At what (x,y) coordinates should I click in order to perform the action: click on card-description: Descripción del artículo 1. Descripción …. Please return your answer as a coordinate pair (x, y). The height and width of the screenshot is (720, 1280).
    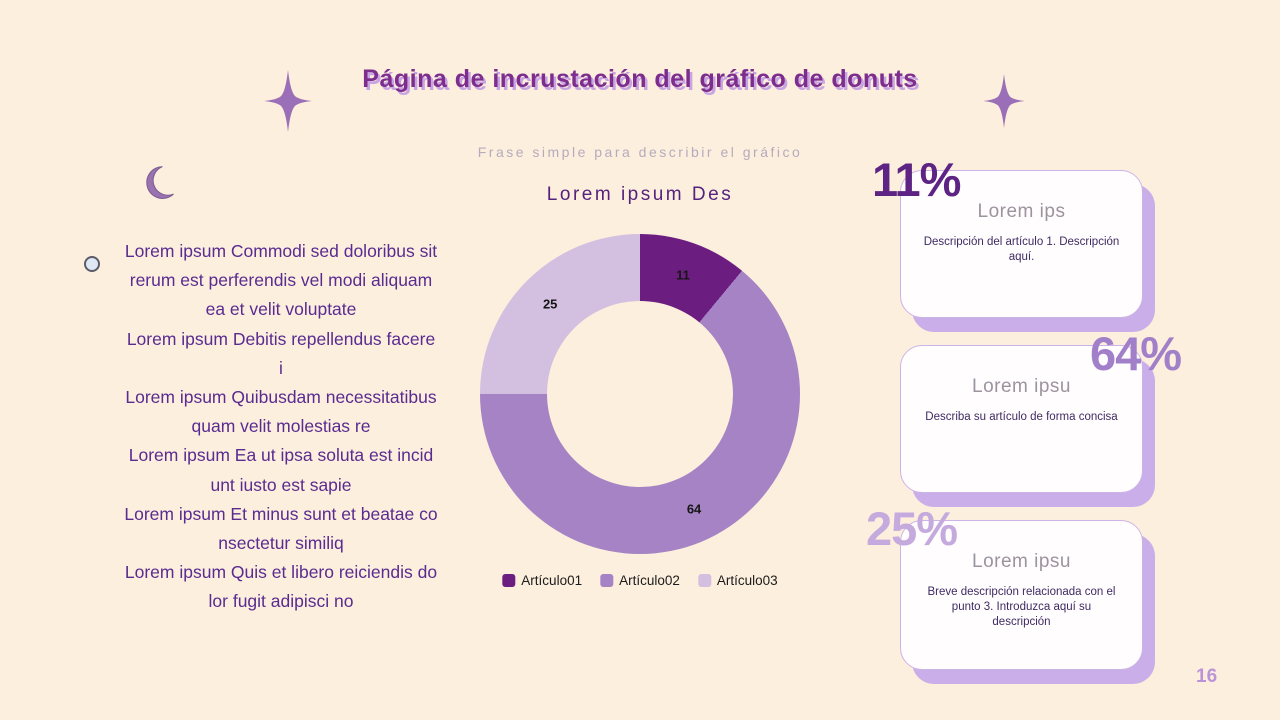
    Looking at the image, I should click on (1021, 249).